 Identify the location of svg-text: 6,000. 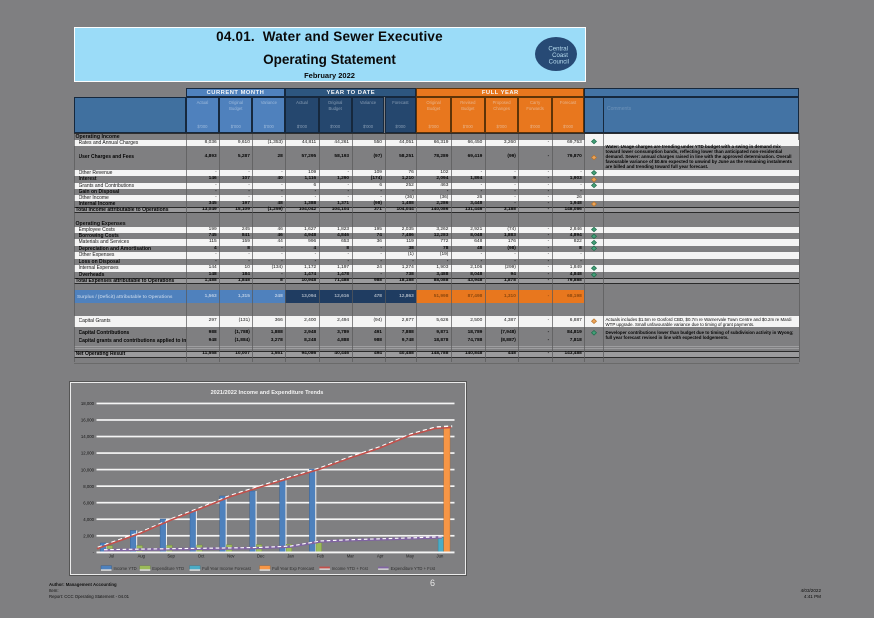
(88, 502).